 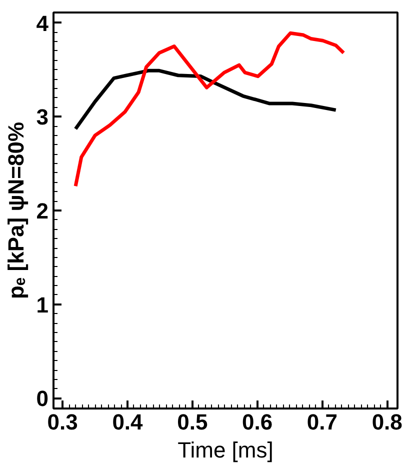 I want to click on y-tick-label: 0, so click(x=42, y=399).